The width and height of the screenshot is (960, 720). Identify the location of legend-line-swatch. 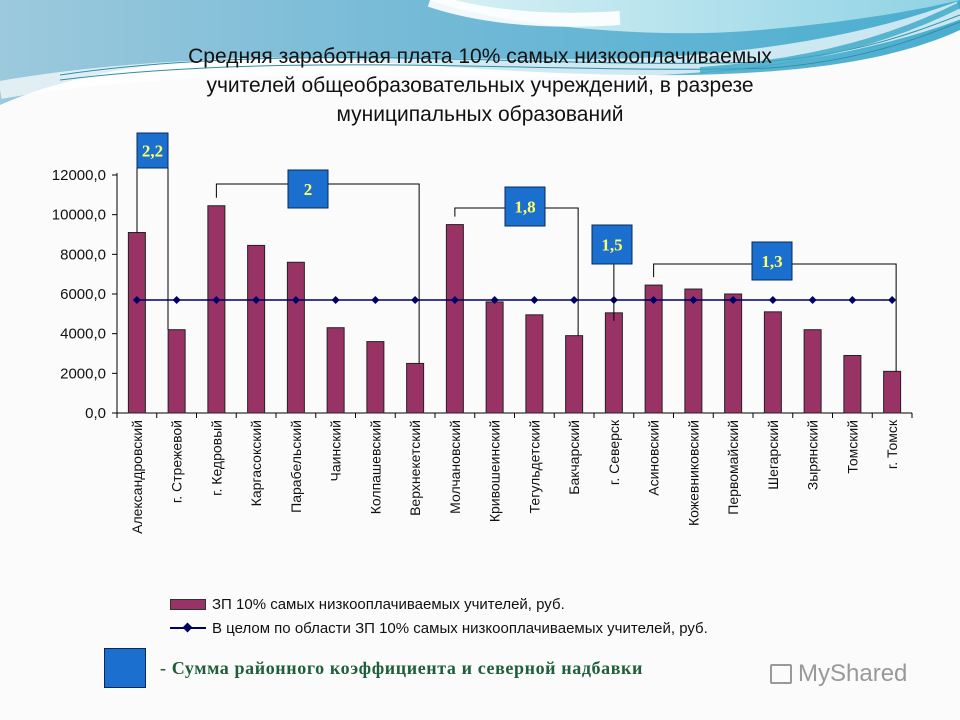
(188, 628).